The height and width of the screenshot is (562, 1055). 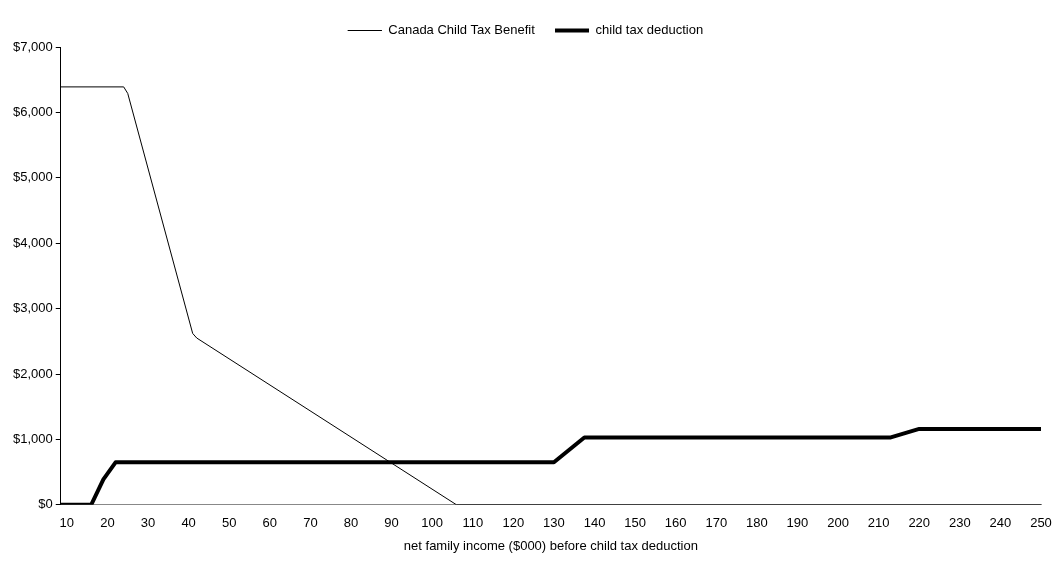 What do you see at coordinates (270, 523) in the screenshot?
I see `x-tick-label: 60` at bounding box center [270, 523].